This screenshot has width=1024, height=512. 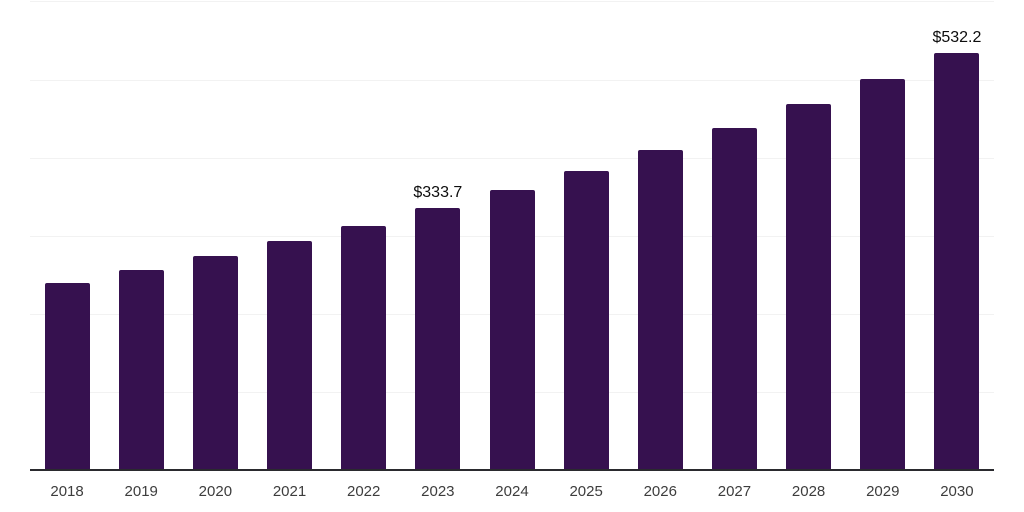 I want to click on x-axis-label-2018: 2018, so click(x=67, y=491).